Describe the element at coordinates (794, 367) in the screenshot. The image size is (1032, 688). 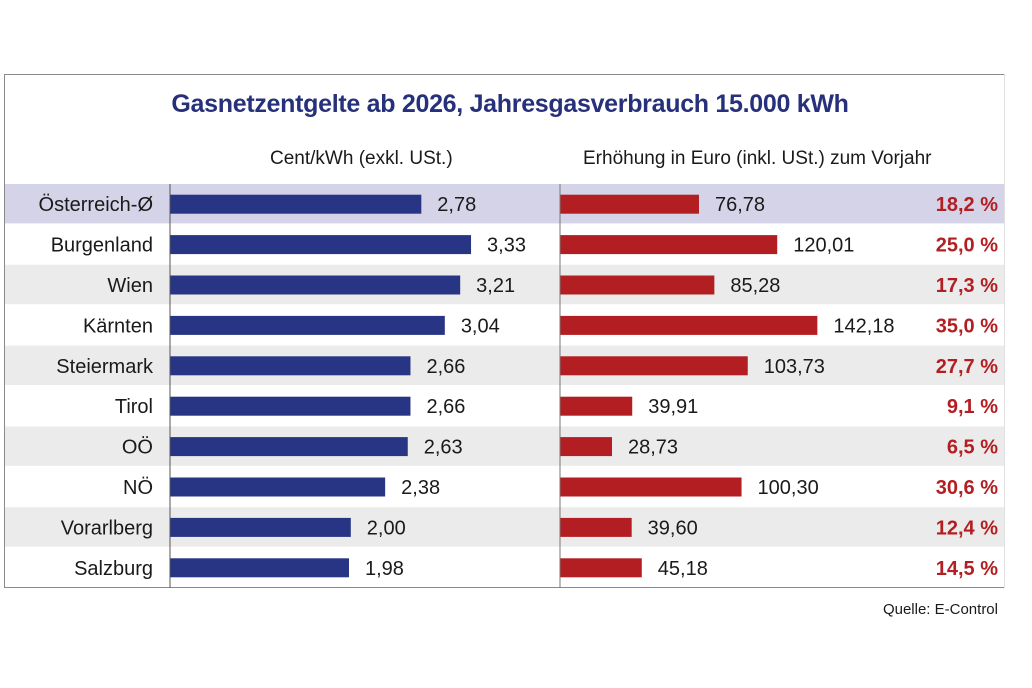
I see `value-label-euro: 103,73` at that location.